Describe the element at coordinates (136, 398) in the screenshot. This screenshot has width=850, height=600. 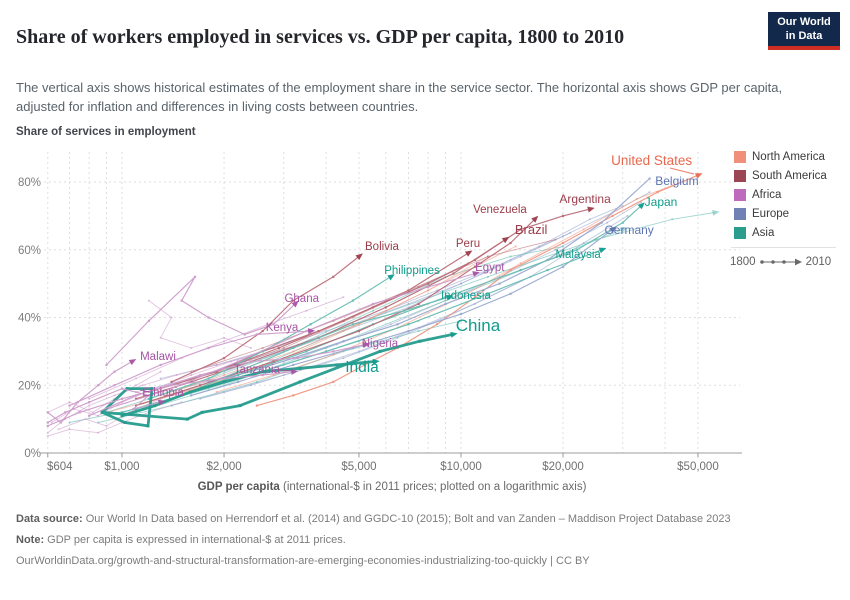
I see `series-point-brazil` at that location.